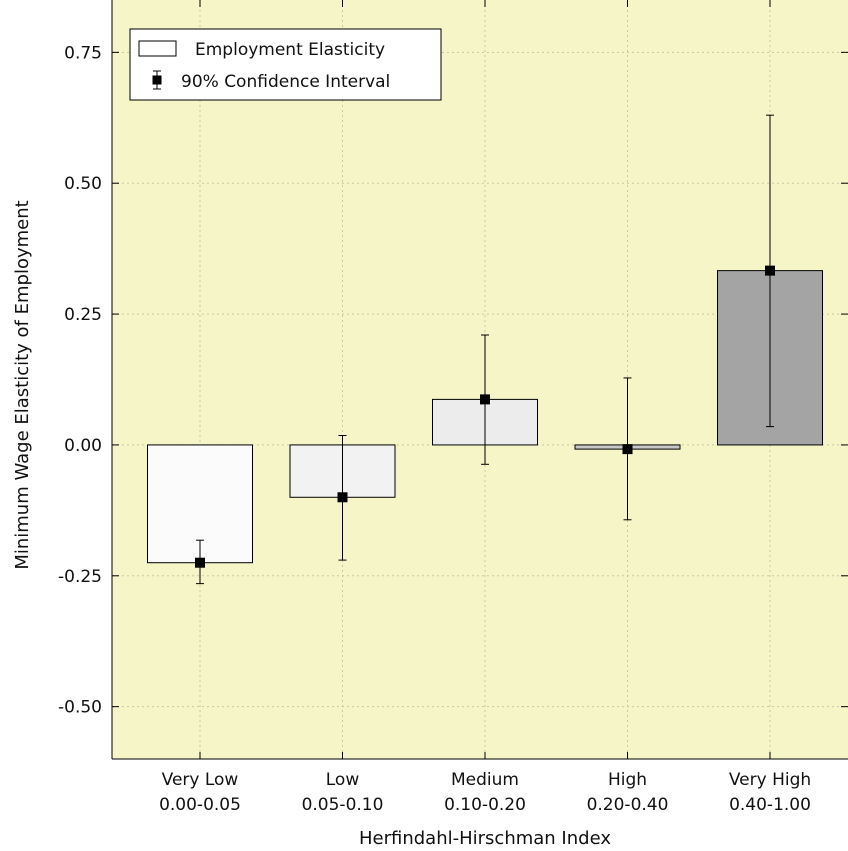 The image size is (848, 851). What do you see at coordinates (285, 82) in the screenshot?
I see `legend-label-ci: 90% Confidence Interval` at bounding box center [285, 82].